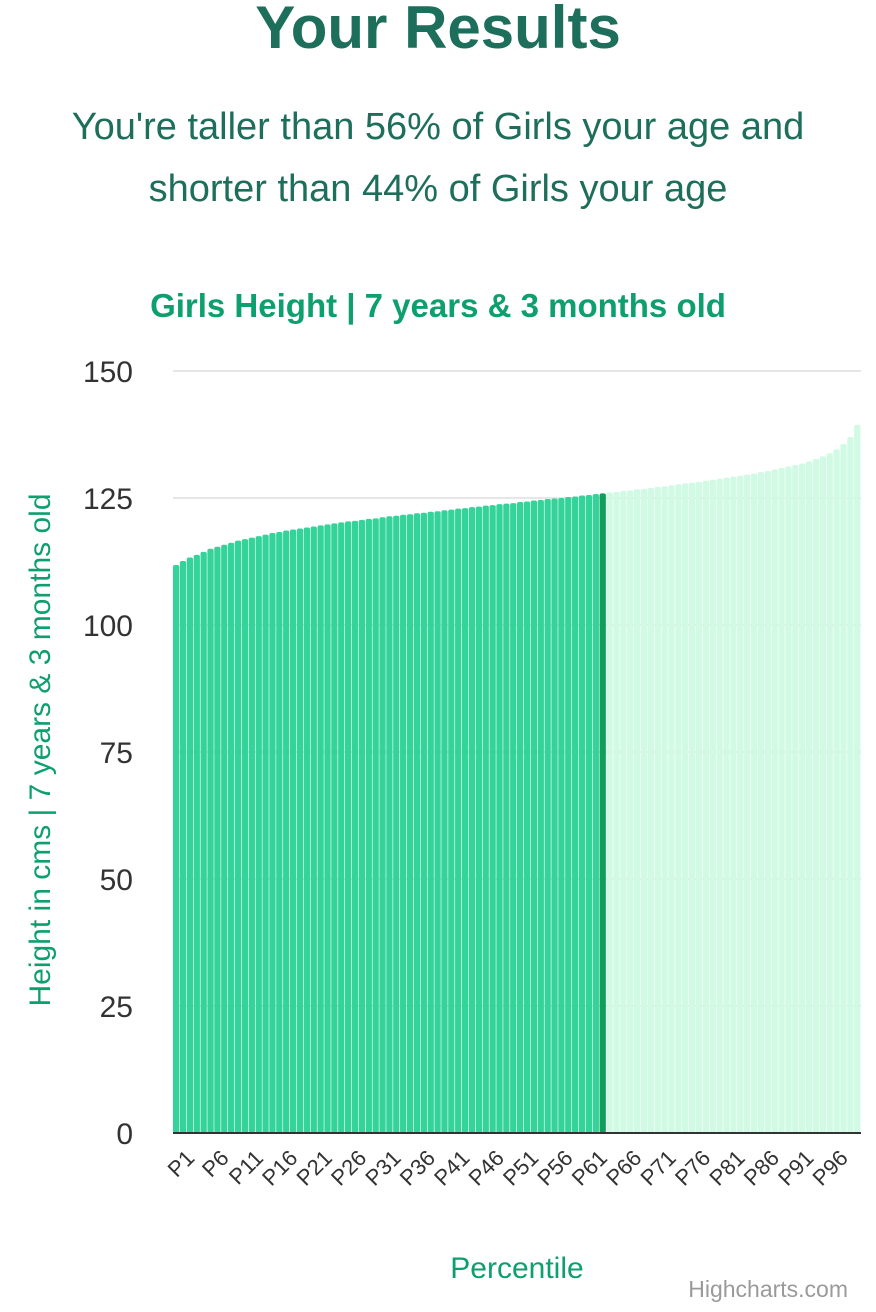 The height and width of the screenshot is (1312, 876). Describe the element at coordinates (561, 815) in the screenshot. I see `bar-p57` at that location.